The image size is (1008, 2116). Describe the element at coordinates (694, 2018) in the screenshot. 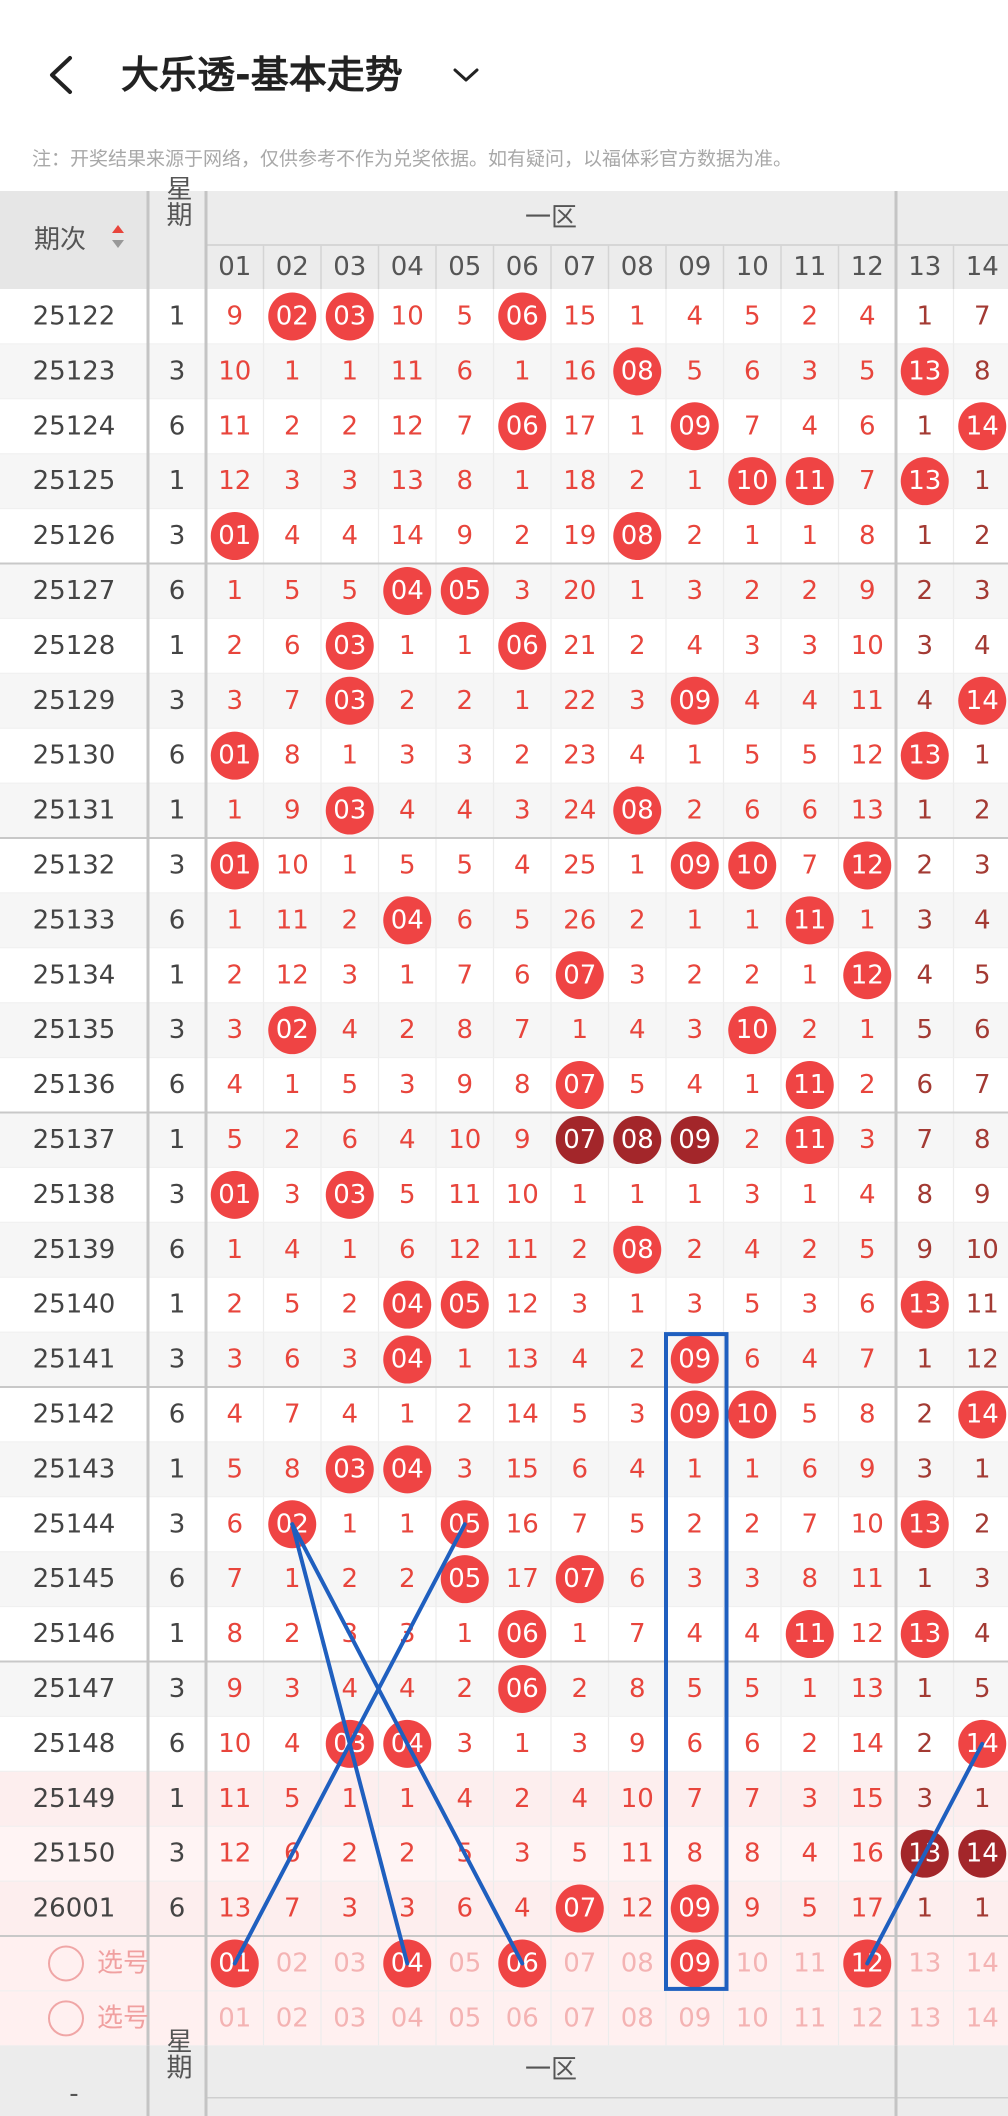

I see `select-number: 09` at that location.